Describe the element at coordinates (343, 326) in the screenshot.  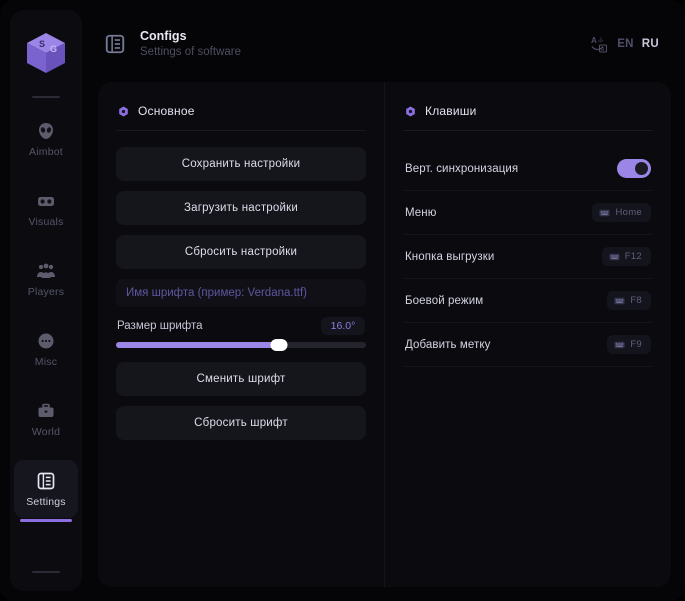
I see `font-size-value: 16.0°` at that location.